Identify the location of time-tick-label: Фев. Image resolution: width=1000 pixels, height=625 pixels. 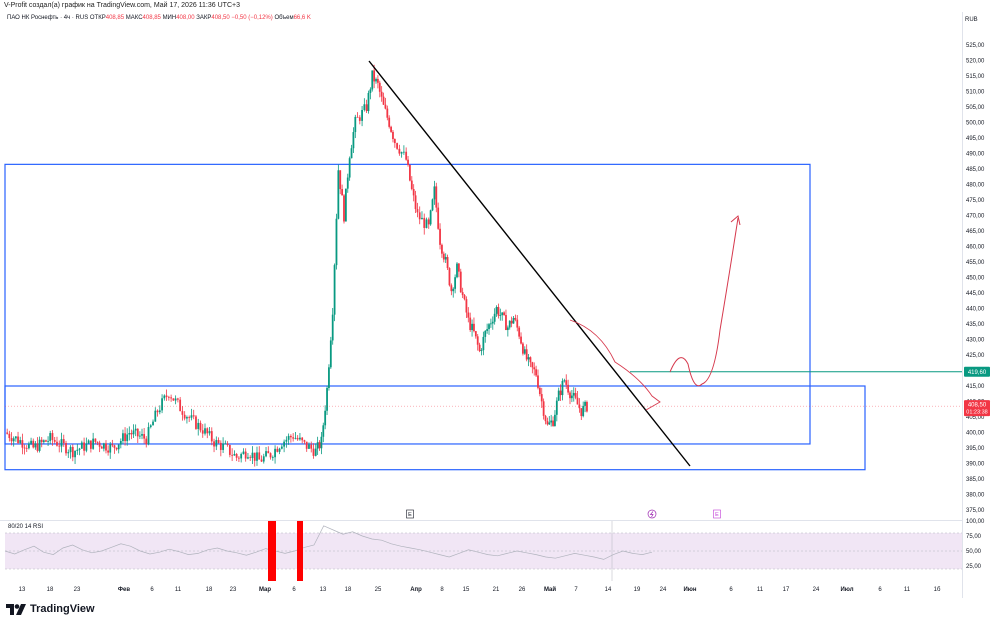
(124, 590).